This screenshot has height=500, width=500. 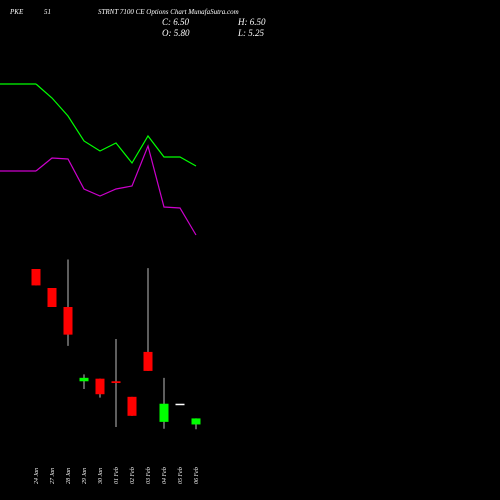 I want to click on x-tick-label: 03 Feb, so click(x=149, y=475).